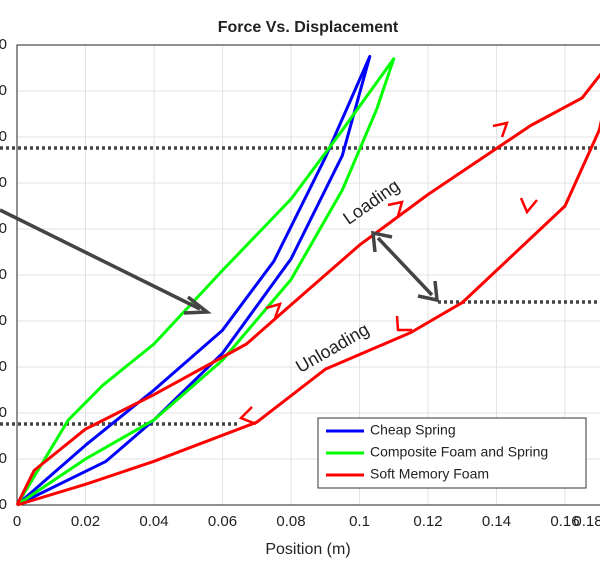 This screenshot has height=567, width=600. Describe the element at coordinates (153, 521) in the screenshot. I see `x-tick-label: 0.04` at that location.